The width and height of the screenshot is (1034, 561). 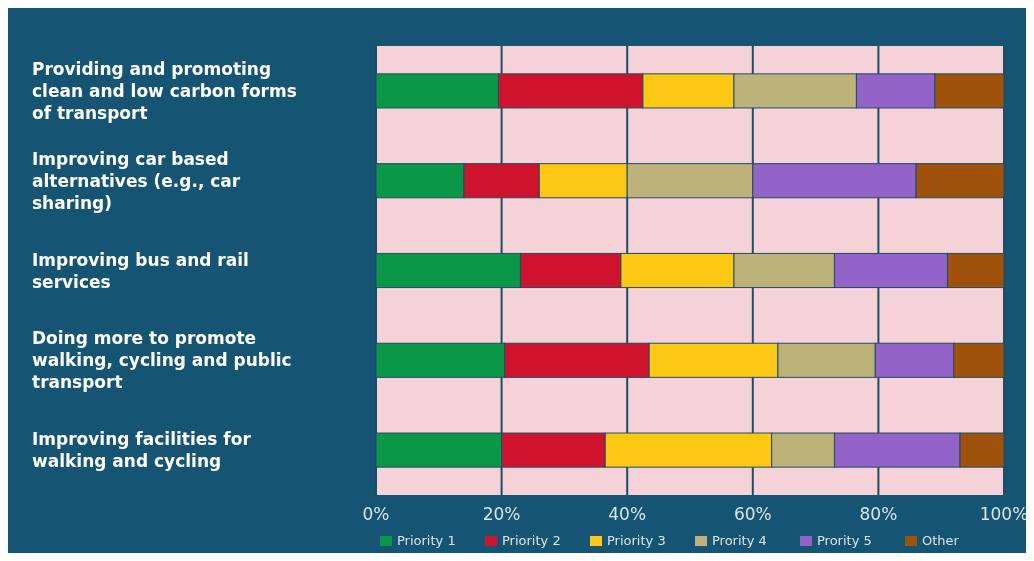 I want to click on y-tick-label: Providing and promoting clean and low carbon forms of transport, so click(x=164, y=90).